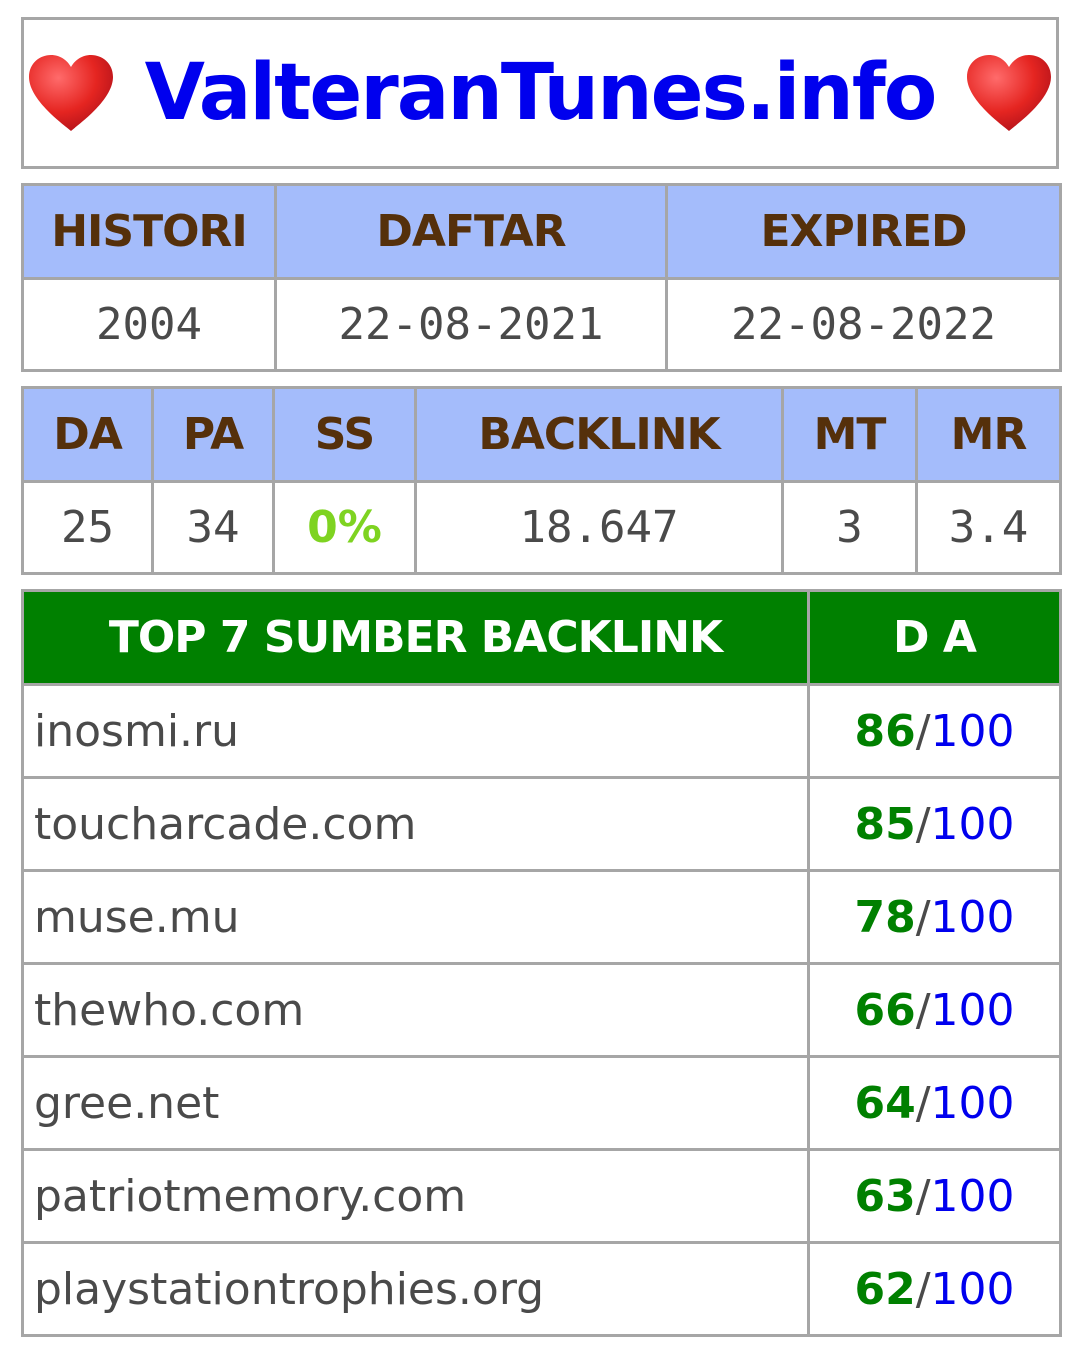  I want to click on source-da-score: 66/100, so click(934, 1010).